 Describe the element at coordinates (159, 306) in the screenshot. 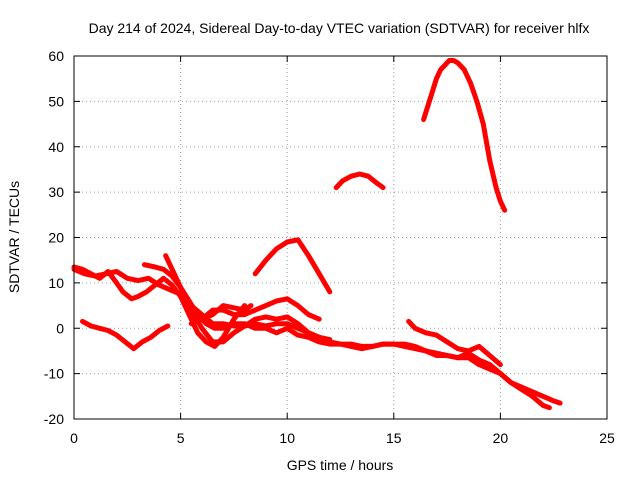

I see `series-line-s2` at that location.